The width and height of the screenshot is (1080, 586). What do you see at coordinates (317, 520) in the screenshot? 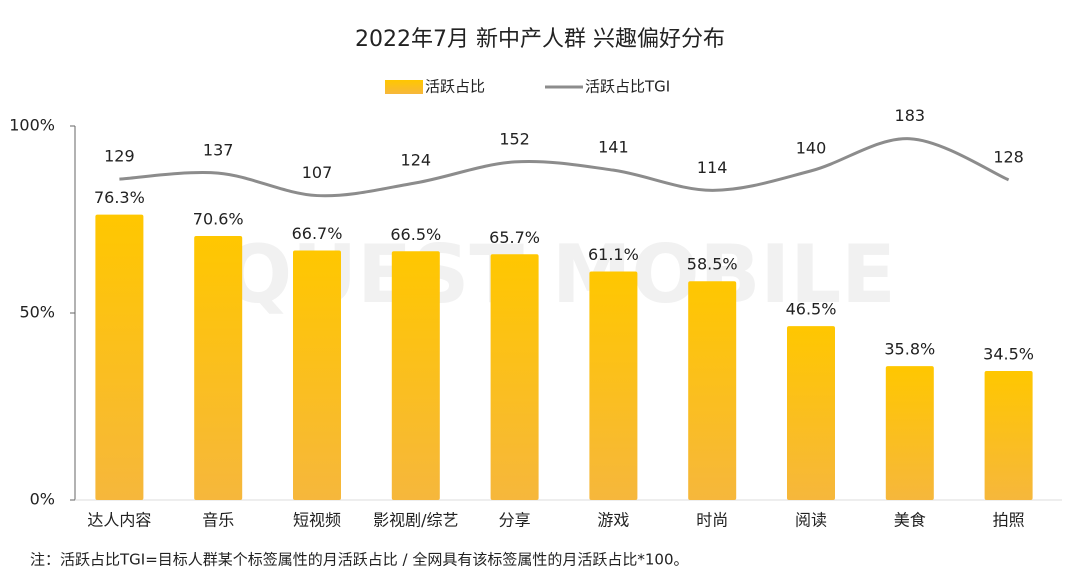
I see `x-tick-label: 短视频` at bounding box center [317, 520].